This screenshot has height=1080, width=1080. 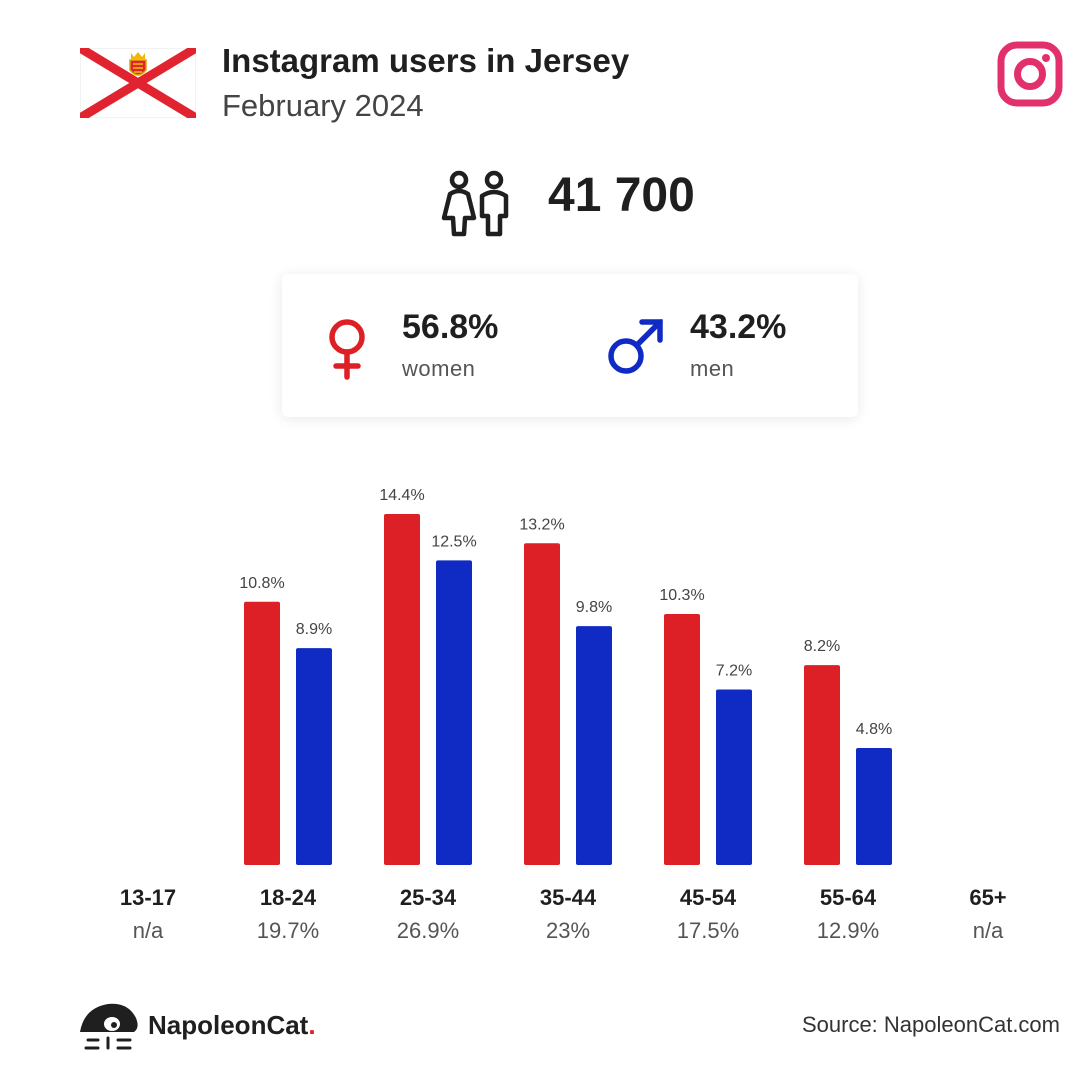 I want to click on category-label: 13-17, so click(x=148, y=897).